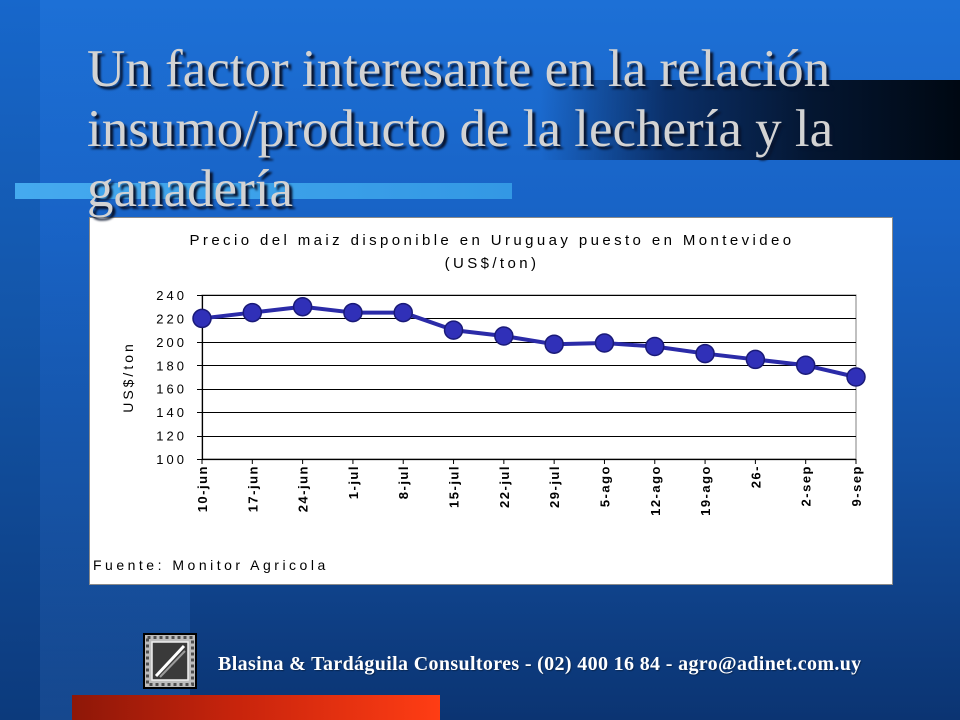 This screenshot has width=960, height=720. What do you see at coordinates (705, 490) in the screenshot?
I see `x-tick-label: 19-ago` at bounding box center [705, 490].